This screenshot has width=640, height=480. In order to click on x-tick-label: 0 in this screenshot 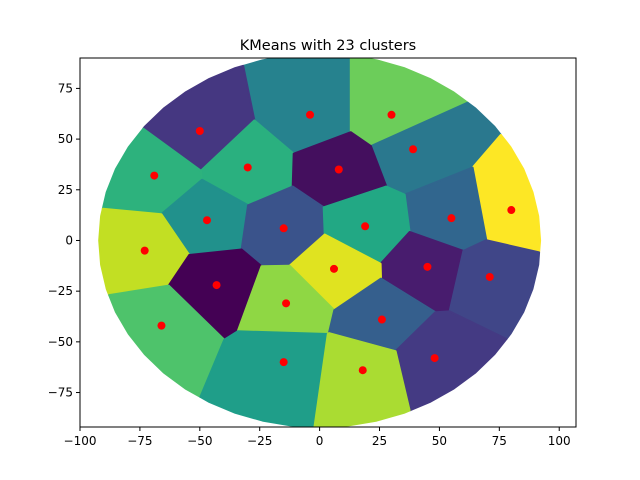, I will do `click(320, 441)`.